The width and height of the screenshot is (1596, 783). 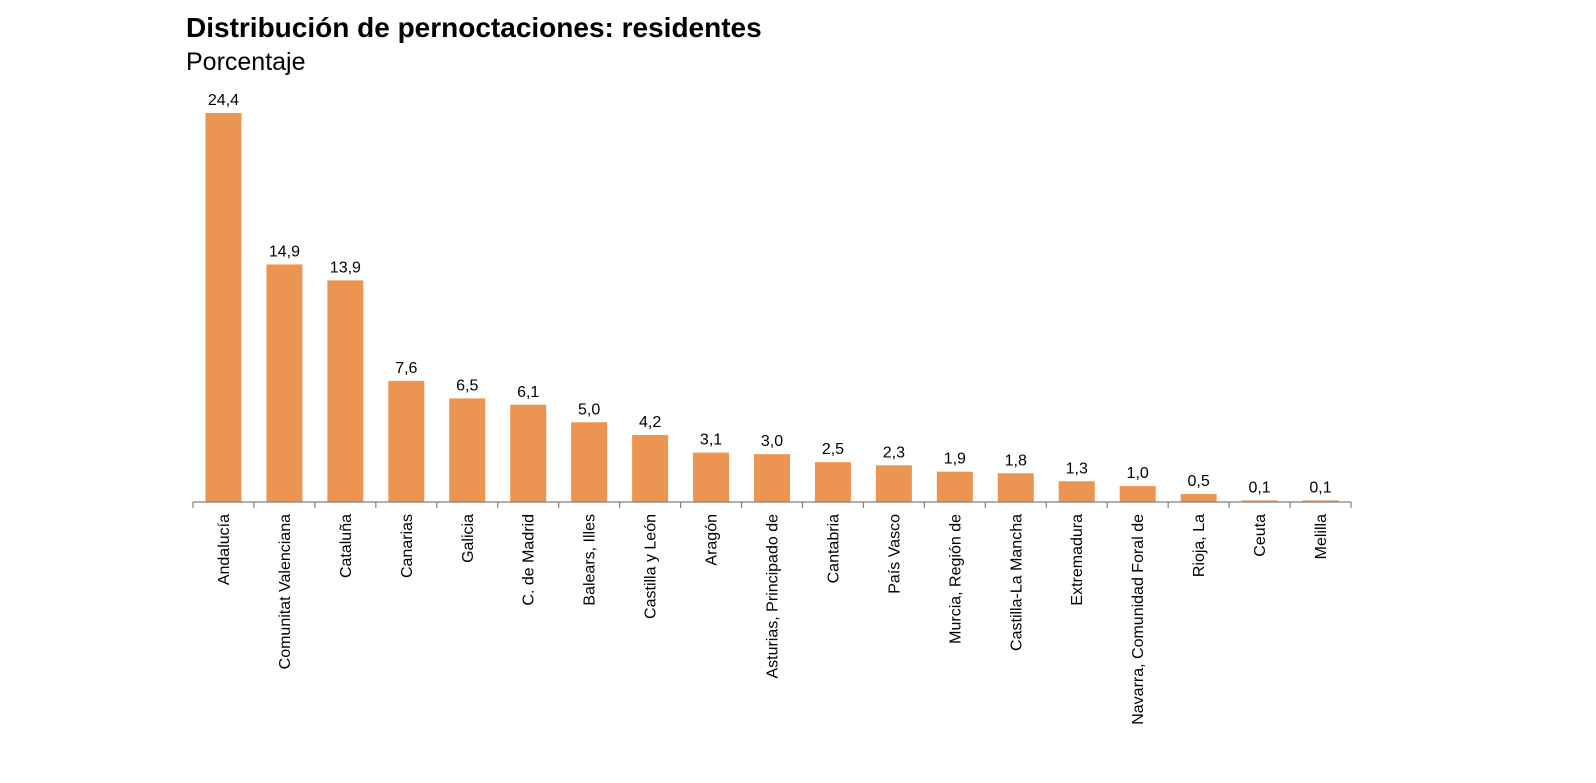 What do you see at coordinates (406, 368) in the screenshot?
I see `data-label: 7,6` at bounding box center [406, 368].